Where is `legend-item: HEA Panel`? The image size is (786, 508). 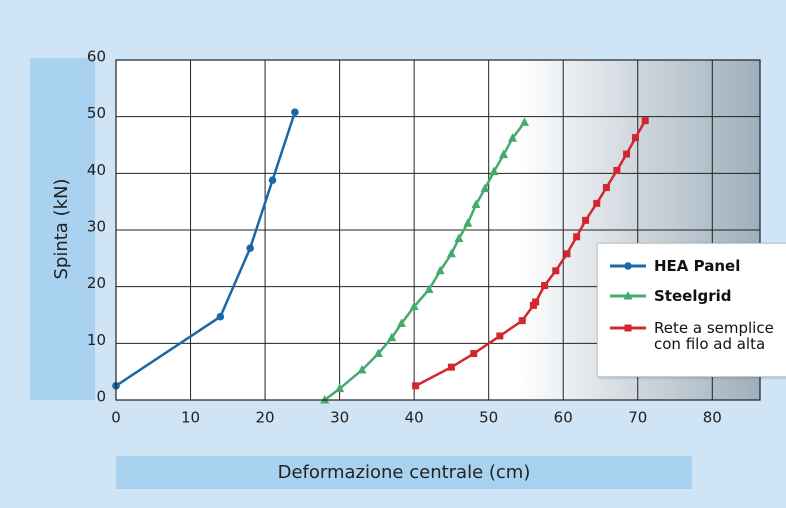 legend-item: HEA Panel is located at coordinates (698, 266).